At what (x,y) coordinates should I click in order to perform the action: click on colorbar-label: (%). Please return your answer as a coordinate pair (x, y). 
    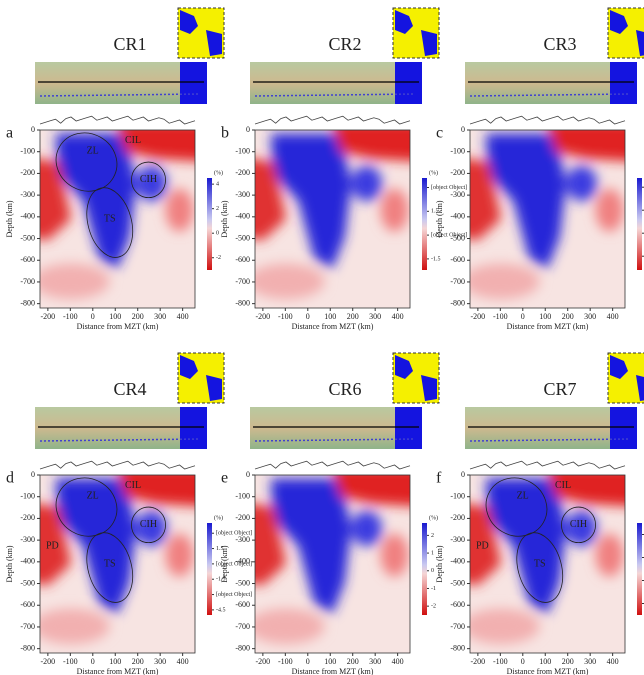
    Looking at the image, I should click on (433, 517).